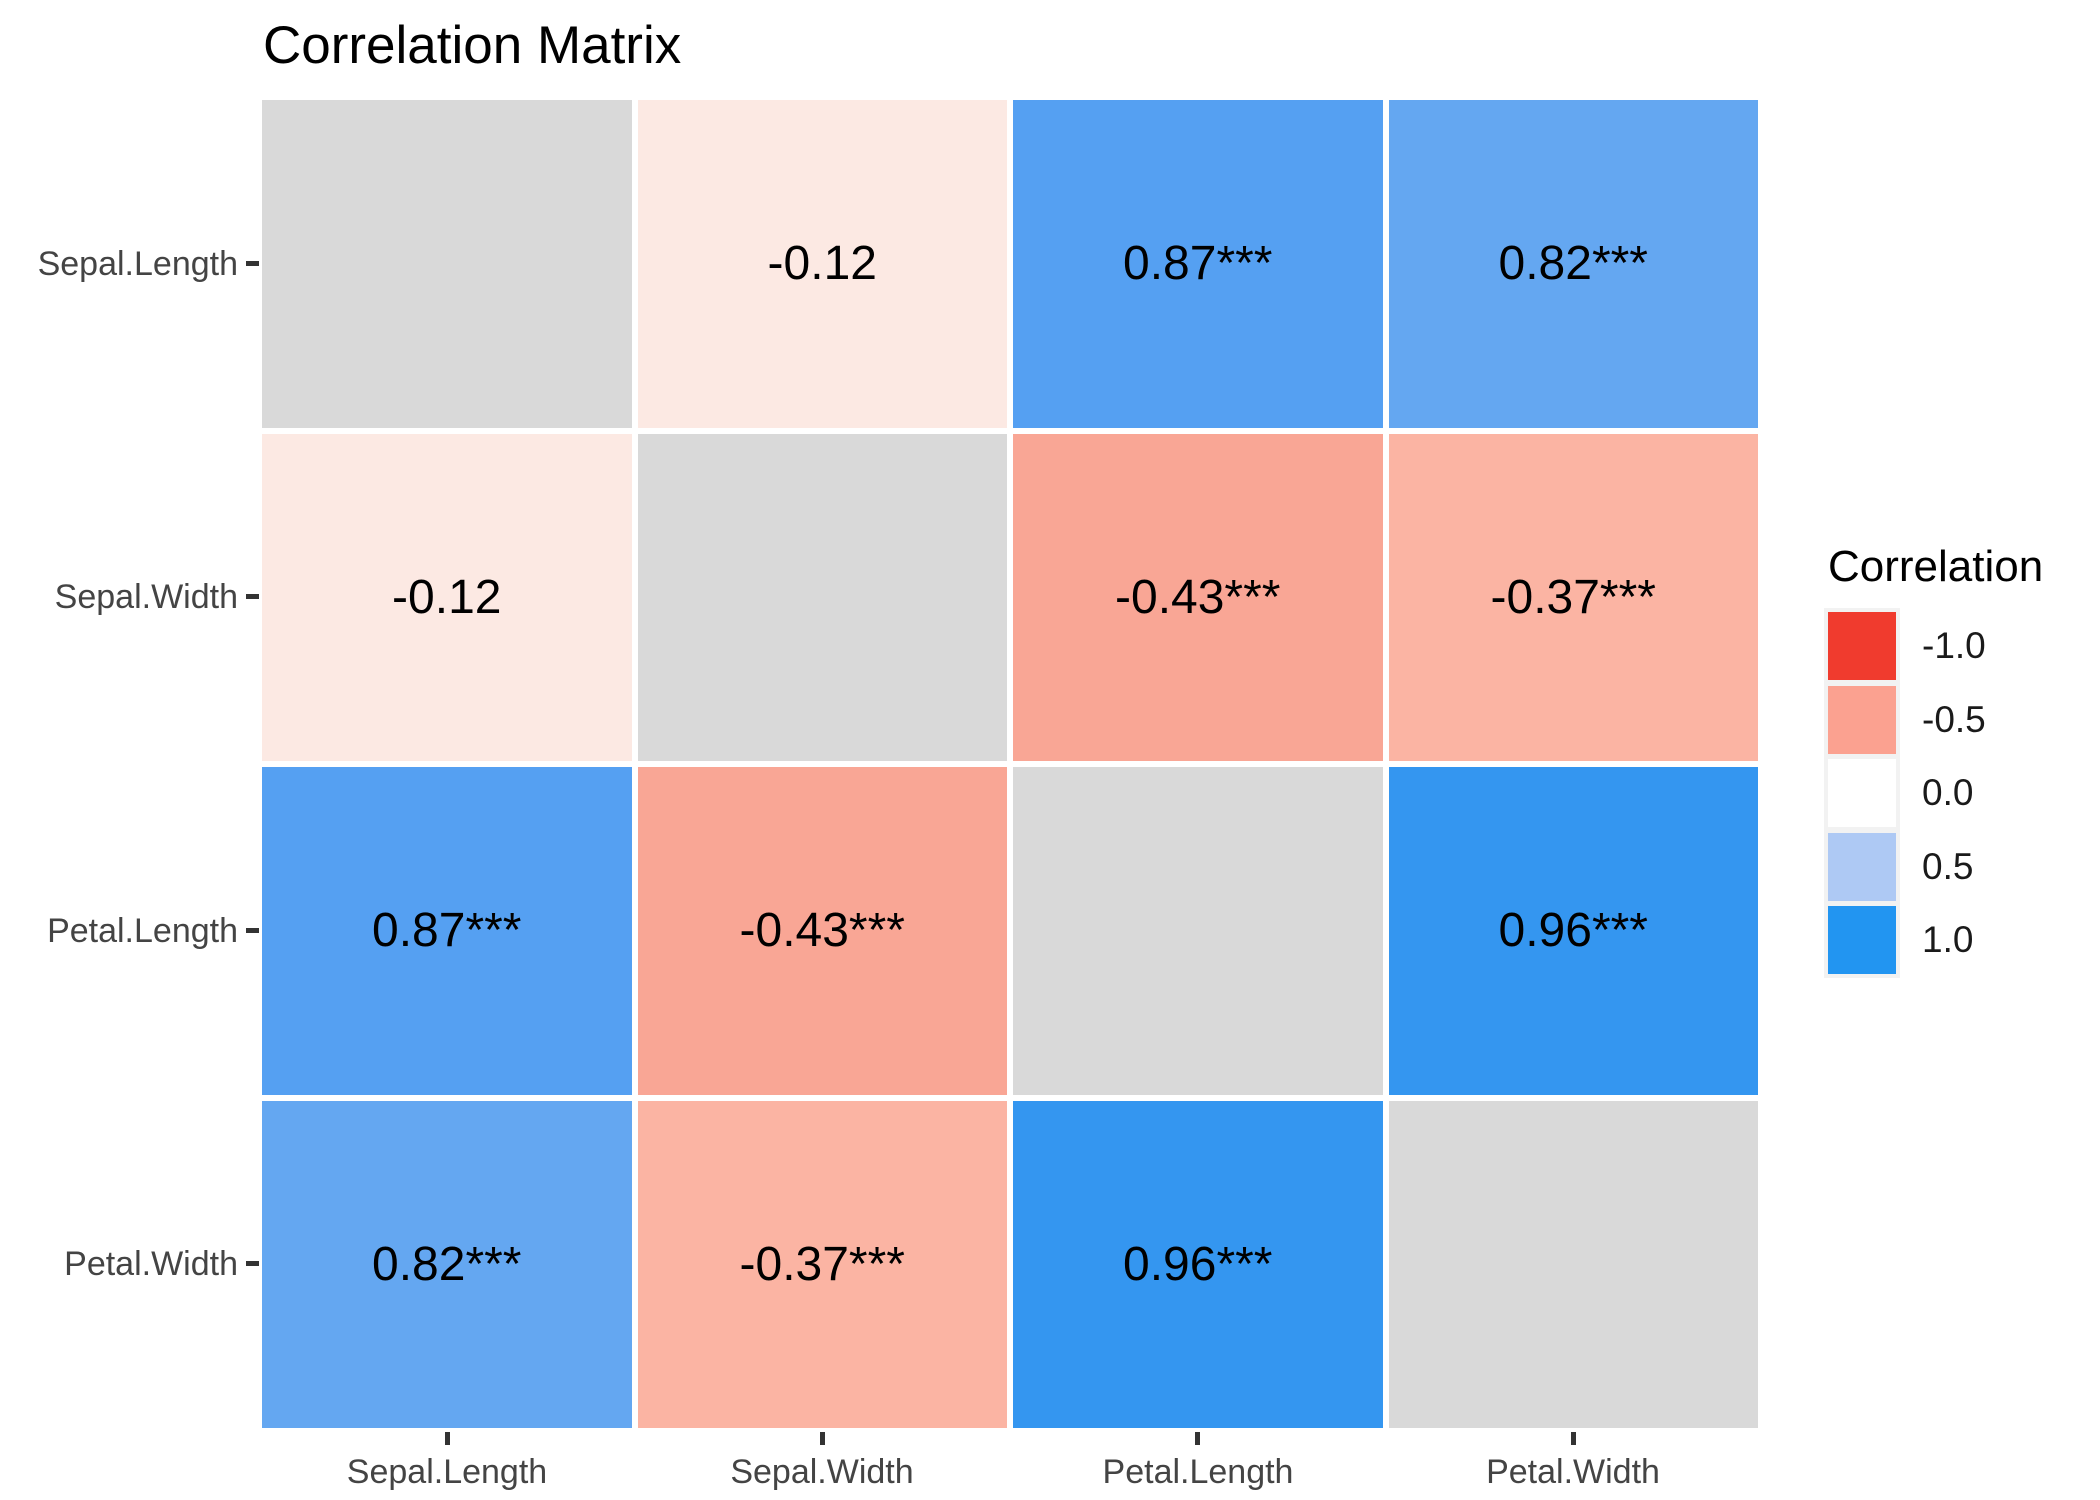 The height and width of the screenshot is (1500, 2100). I want to click on chart-title: Correlation Matrix, so click(472, 45).